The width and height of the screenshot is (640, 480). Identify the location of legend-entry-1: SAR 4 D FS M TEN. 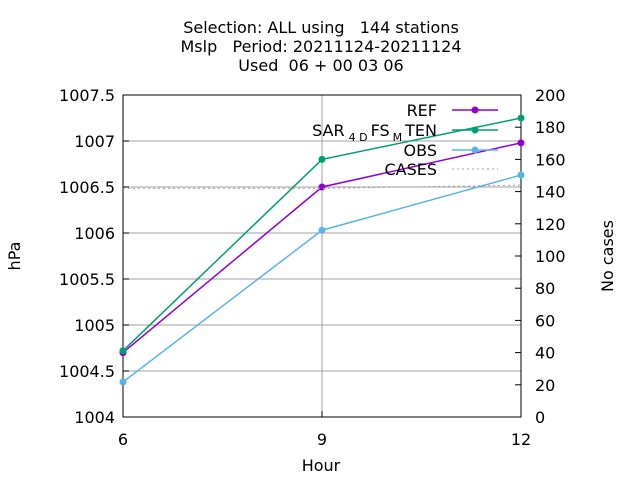
(405, 132).